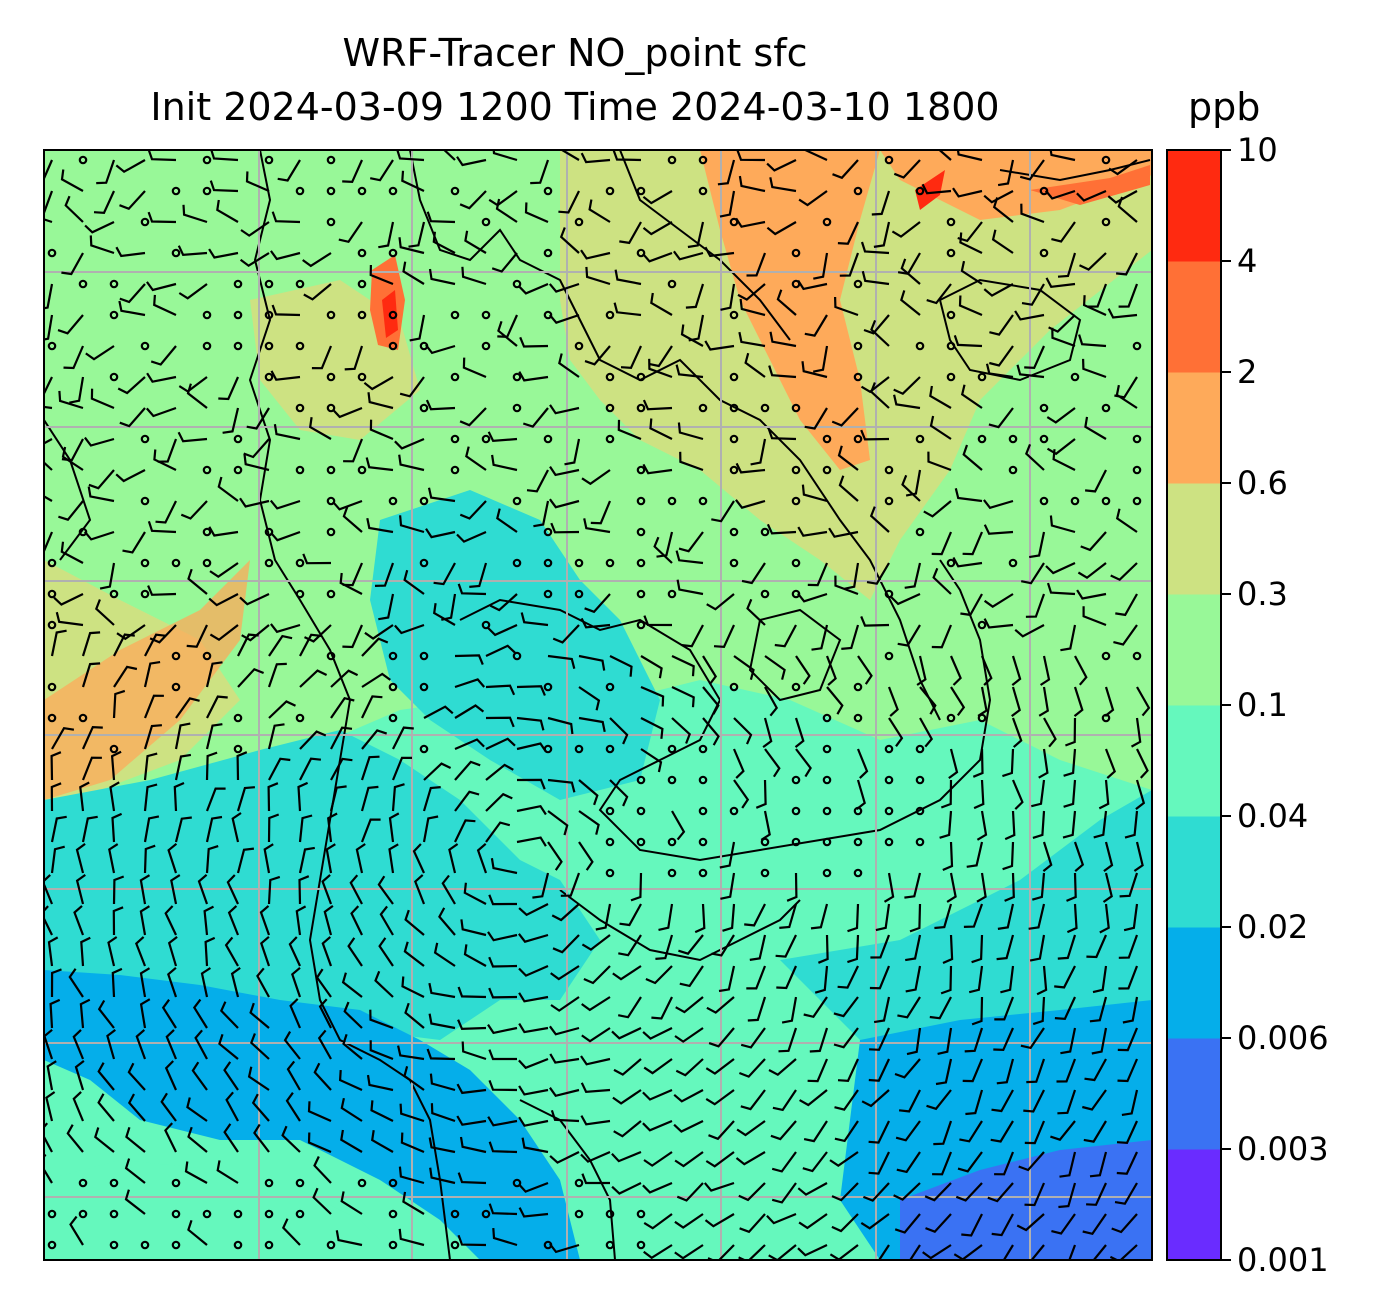 The height and width of the screenshot is (1313, 1400). Describe the element at coordinates (1194, 983) in the screenshot. I see `colorbar-segment` at that location.